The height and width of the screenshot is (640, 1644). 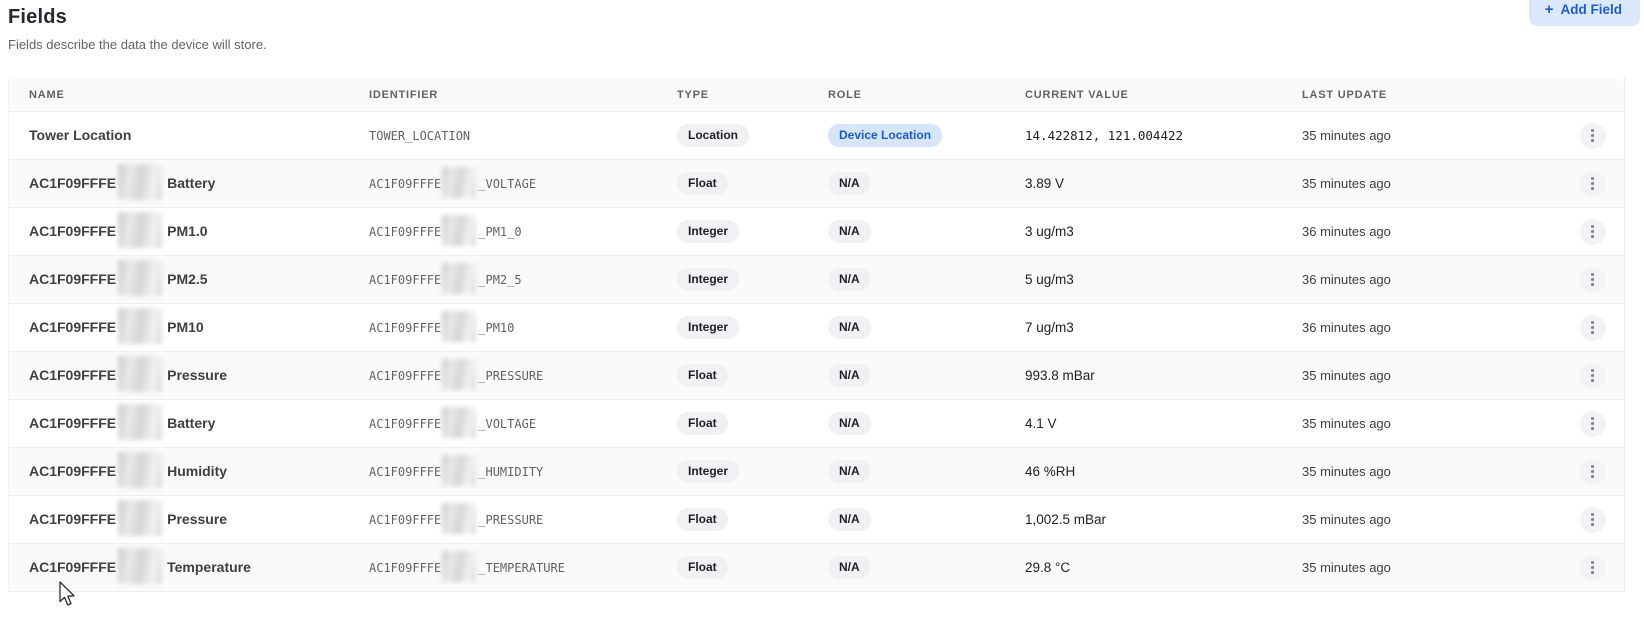 I want to click on column-header-last-update: LAST UPDATE, so click(x=1344, y=94).